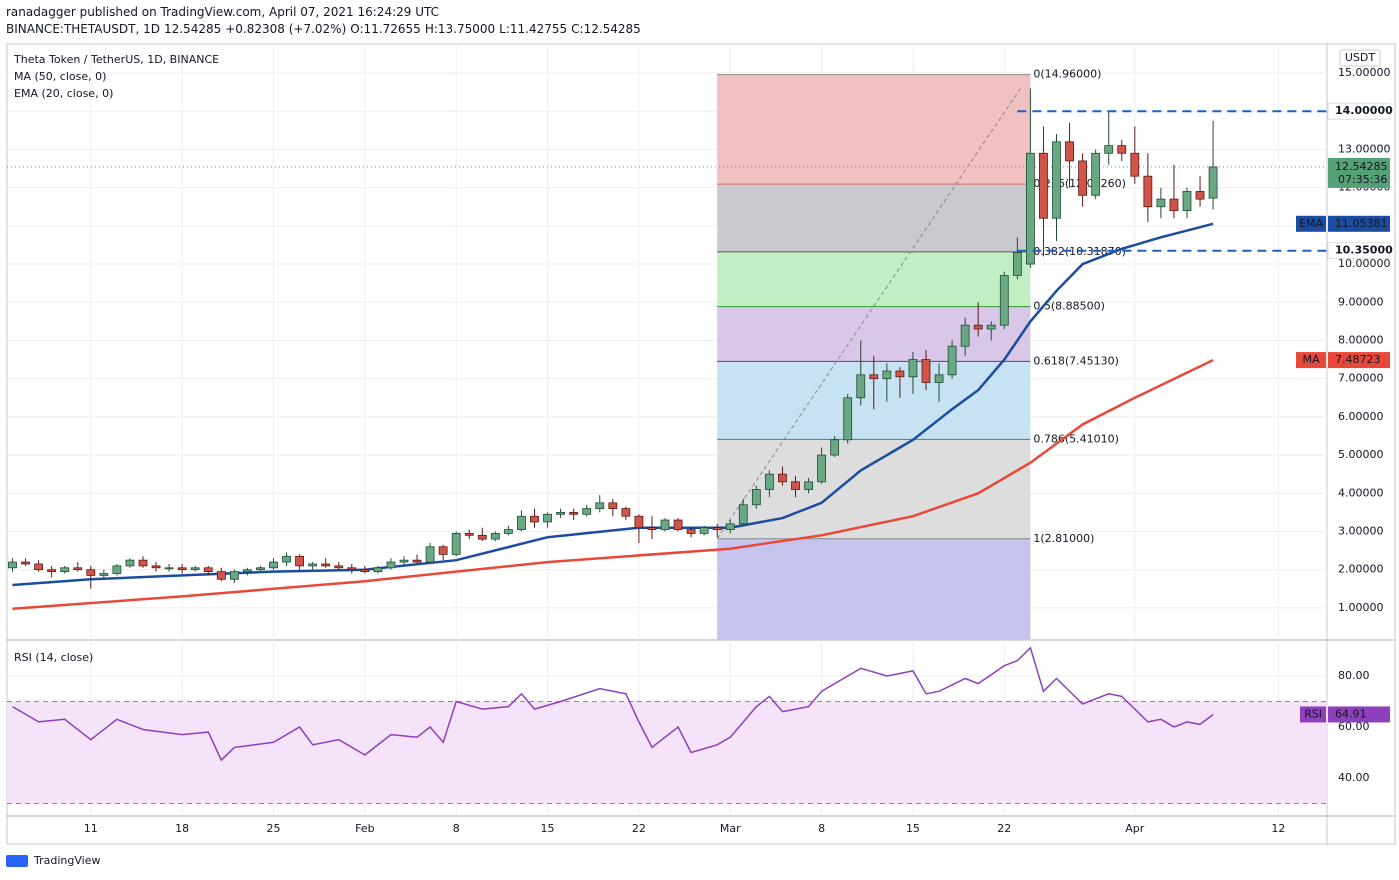 The height and width of the screenshot is (880, 1399). I want to click on y-tick-label: 15.00000, so click(1364, 72).